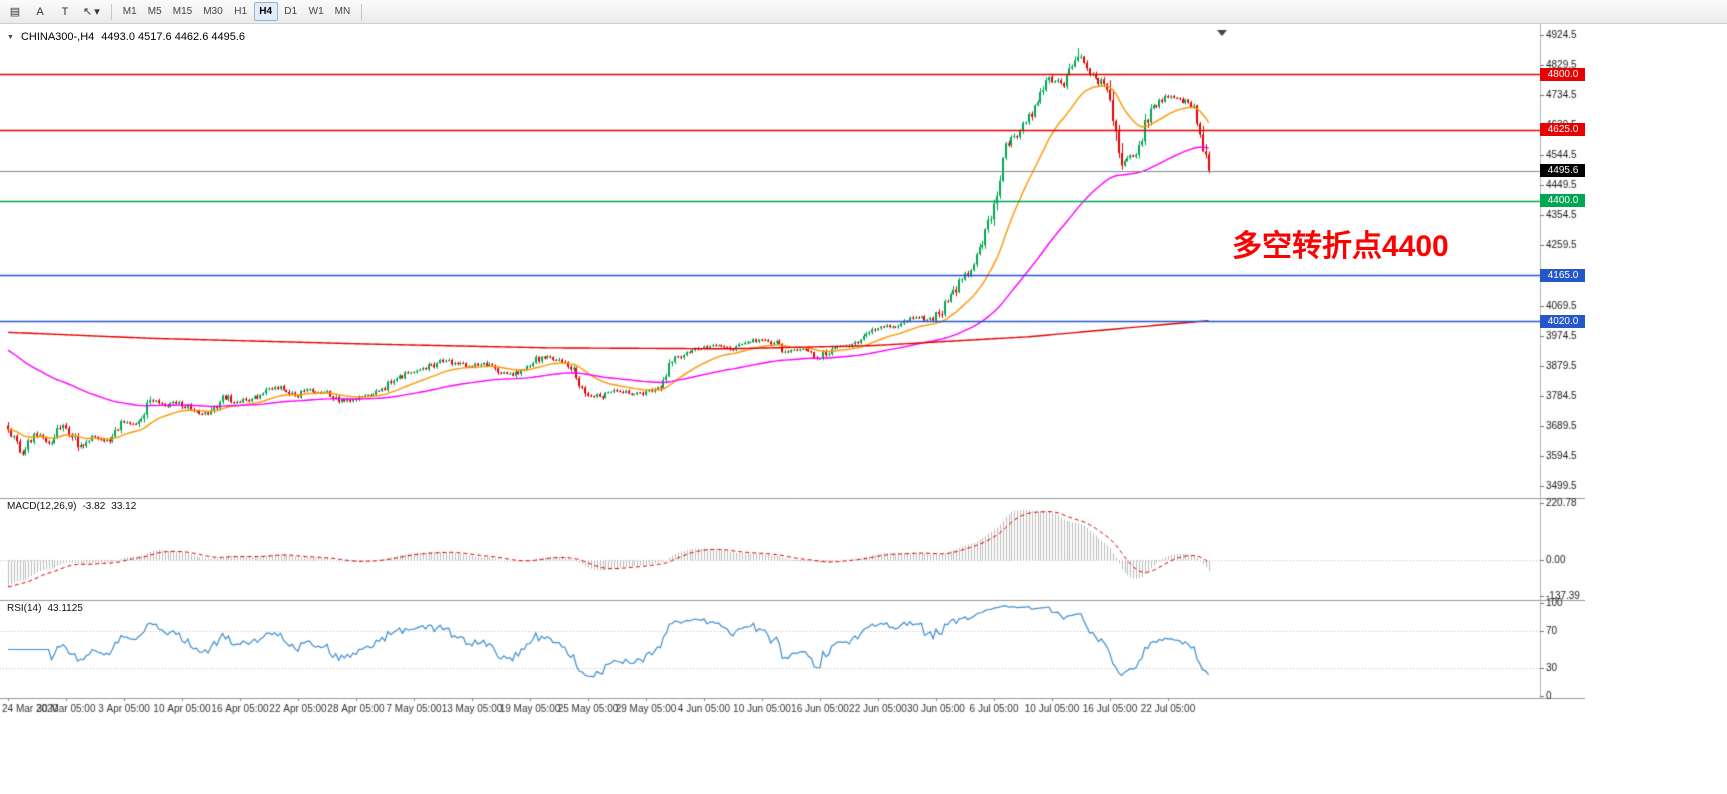 The height and width of the screenshot is (794, 1727). I want to click on ohlc-values-label: 4493.0 4517.6 4462.6 4495.6, so click(173, 37).